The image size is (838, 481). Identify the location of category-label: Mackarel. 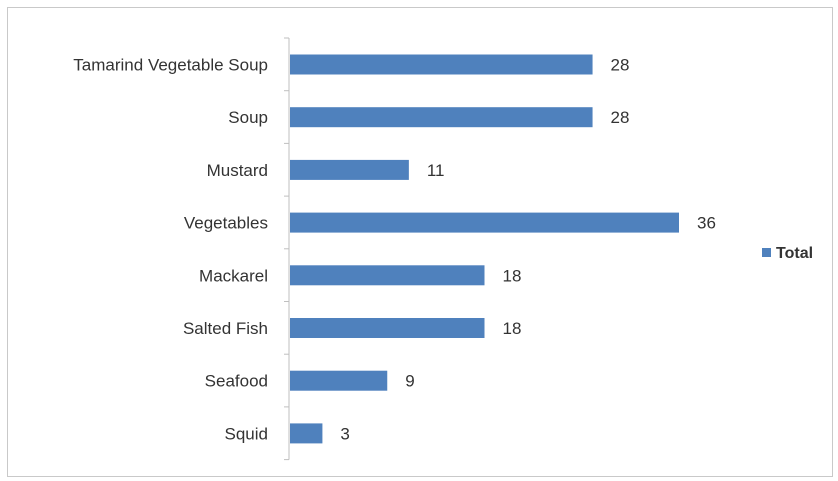
(233, 275).